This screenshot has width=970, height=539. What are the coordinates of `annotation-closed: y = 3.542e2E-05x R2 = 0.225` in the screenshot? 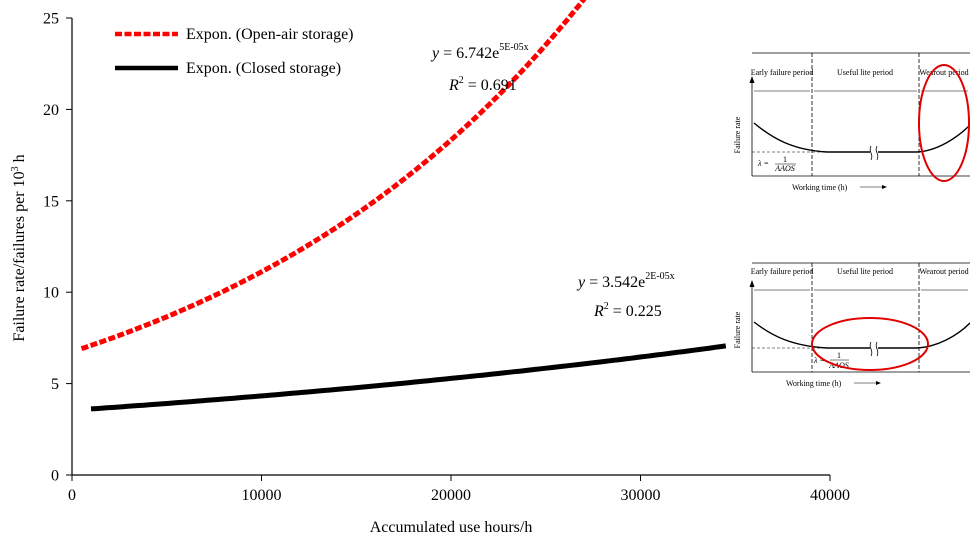 It's located at (625, 295).